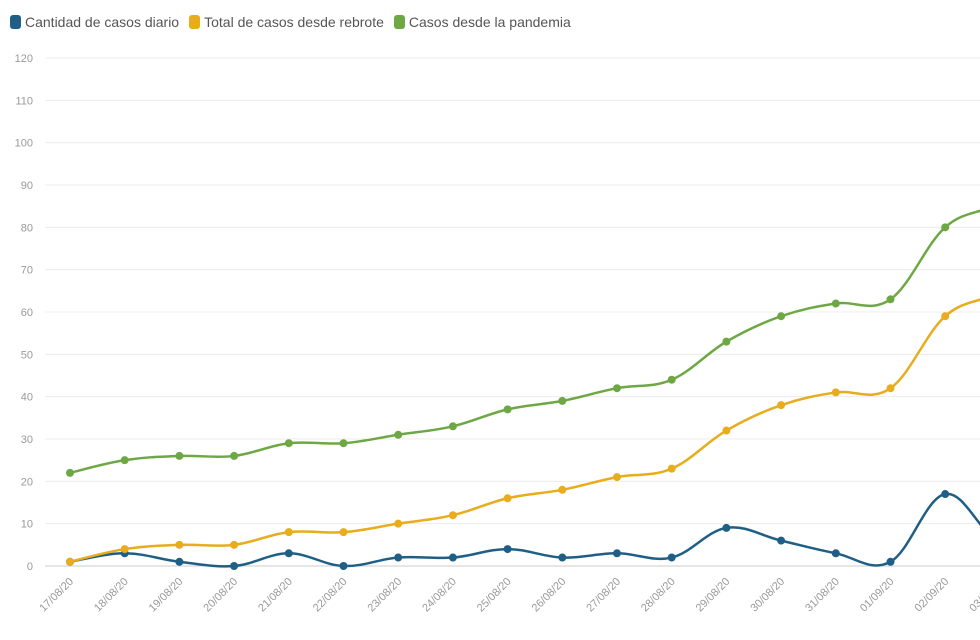  What do you see at coordinates (27, 525) in the screenshot?
I see `y-tick-label: 10` at bounding box center [27, 525].